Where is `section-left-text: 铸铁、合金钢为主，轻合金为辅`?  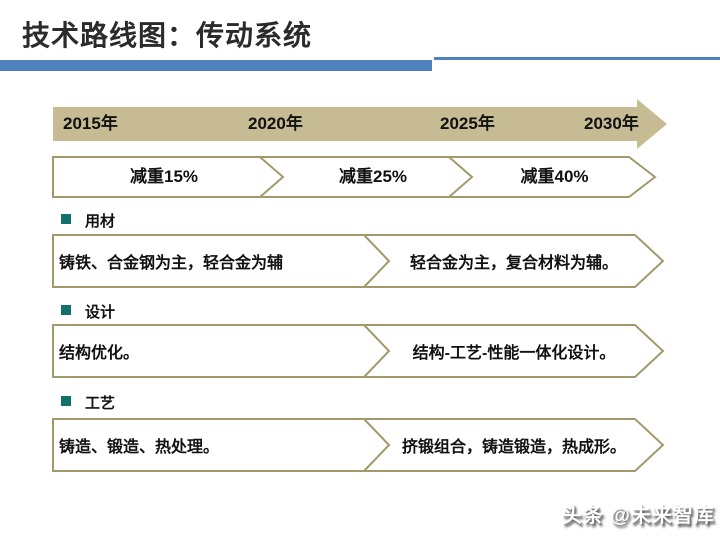
section-left-text: 铸铁、合金钢为主，轻合金为辅 is located at coordinates (171, 263).